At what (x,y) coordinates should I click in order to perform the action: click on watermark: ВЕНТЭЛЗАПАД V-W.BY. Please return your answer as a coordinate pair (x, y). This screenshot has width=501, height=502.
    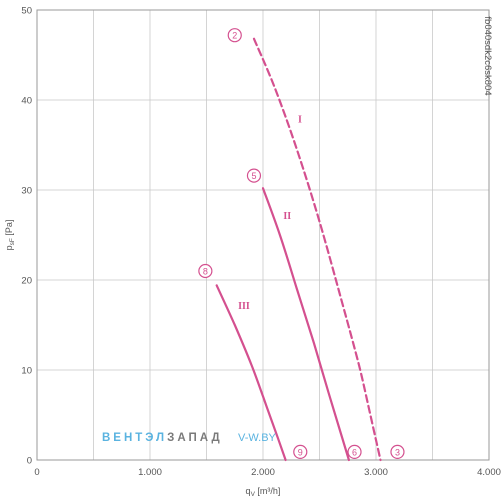
    Looking at the image, I should click on (189, 438).